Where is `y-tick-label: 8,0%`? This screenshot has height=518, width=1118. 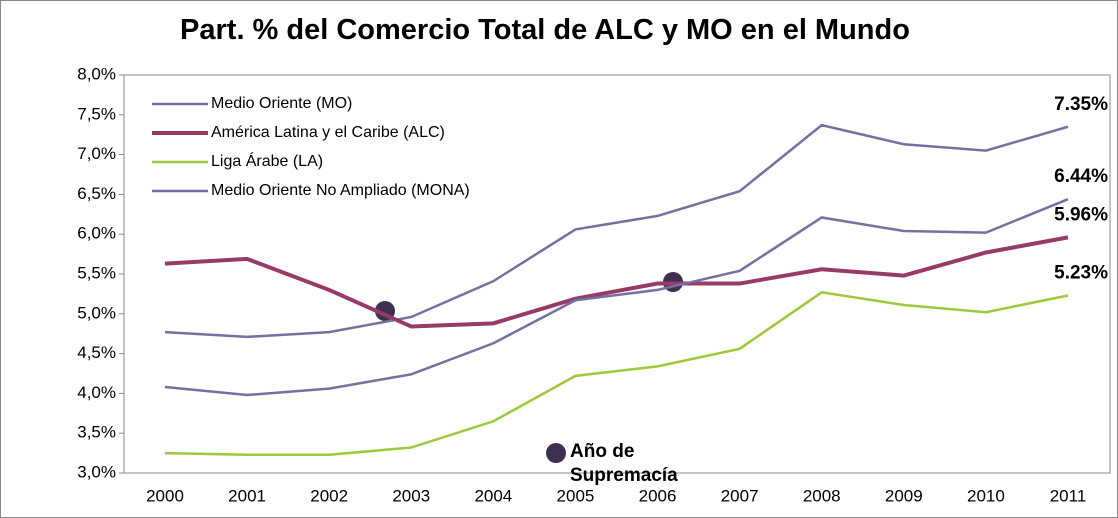
y-tick-label: 8,0% is located at coordinates (96, 73).